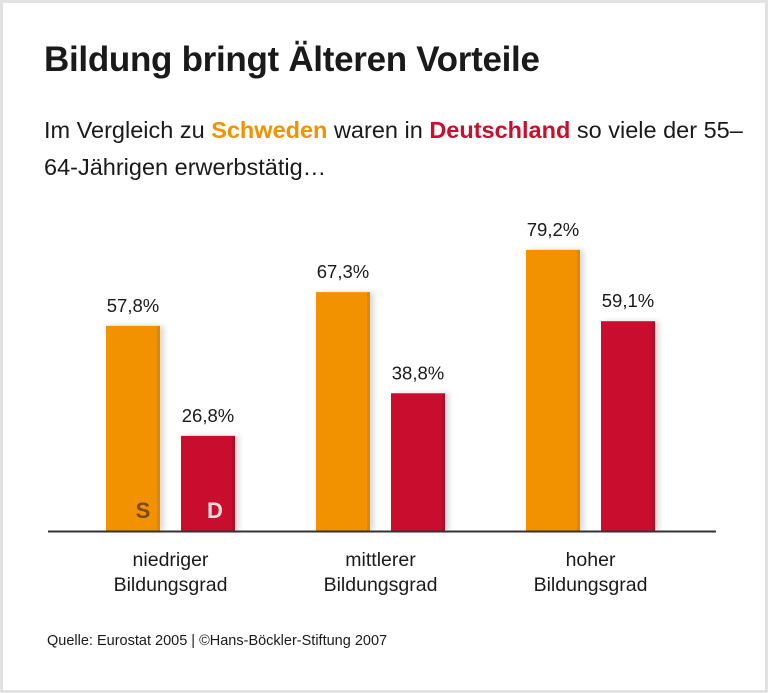 This screenshot has width=768, height=693. What do you see at coordinates (269, 130) in the screenshot?
I see `subtitle-sweden: Schweden` at bounding box center [269, 130].